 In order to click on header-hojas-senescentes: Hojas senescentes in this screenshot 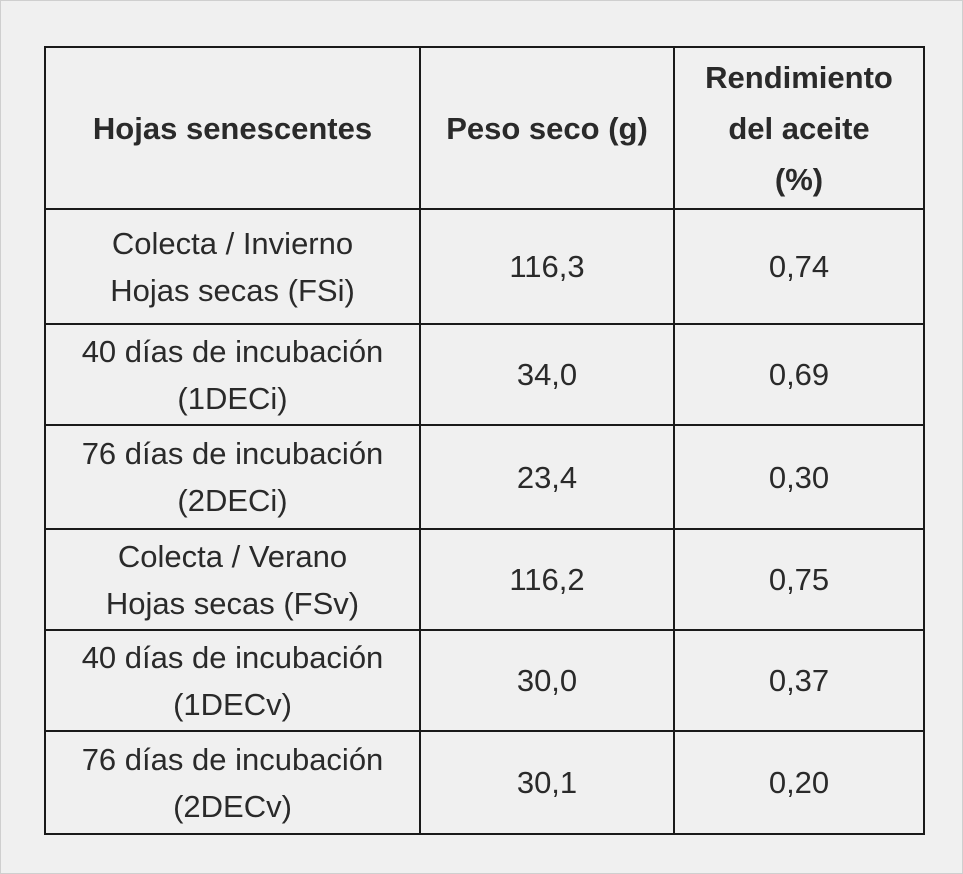, I will do `click(232, 128)`.